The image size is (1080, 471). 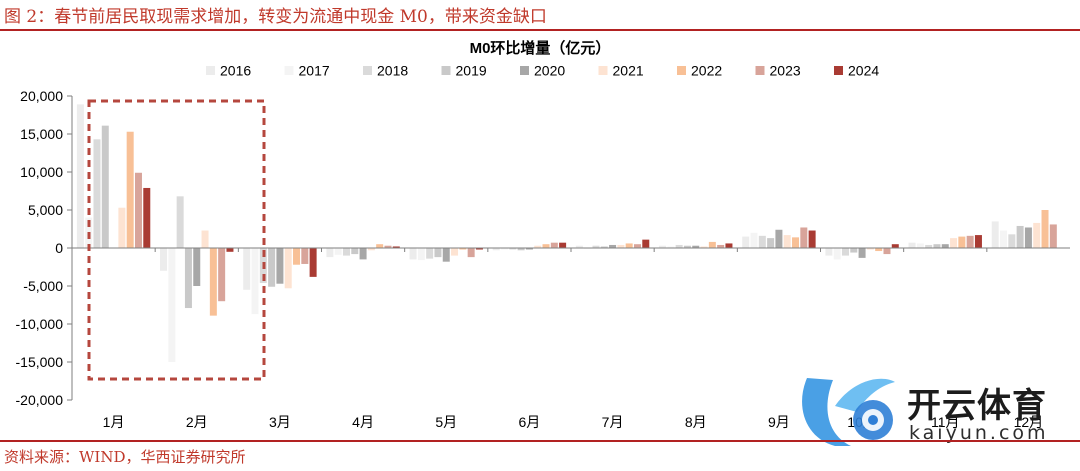 What do you see at coordinates (603, 70) in the screenshot?
I see `legend-swatch-2021` at bounding box center [603, 70].